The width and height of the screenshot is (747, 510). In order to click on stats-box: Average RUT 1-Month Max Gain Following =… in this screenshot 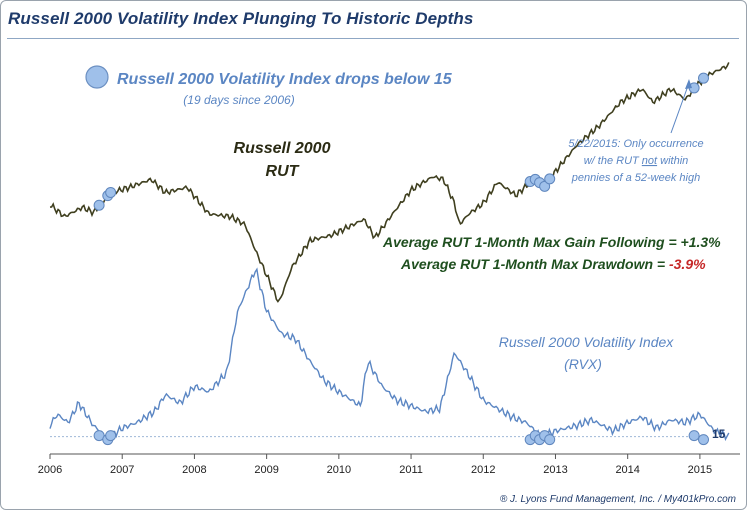, I will do `click(551, 253)`.